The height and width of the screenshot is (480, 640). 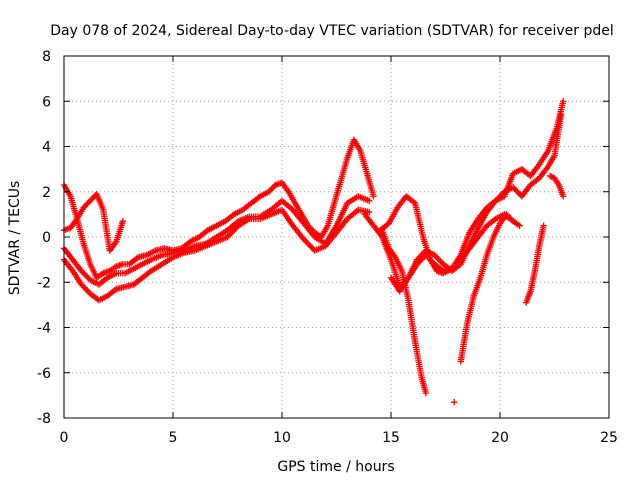 What do you see at coordinates (391, 438) in the screenshot?
I see `x-tick-label: 15` at bounding box center [391, 438].